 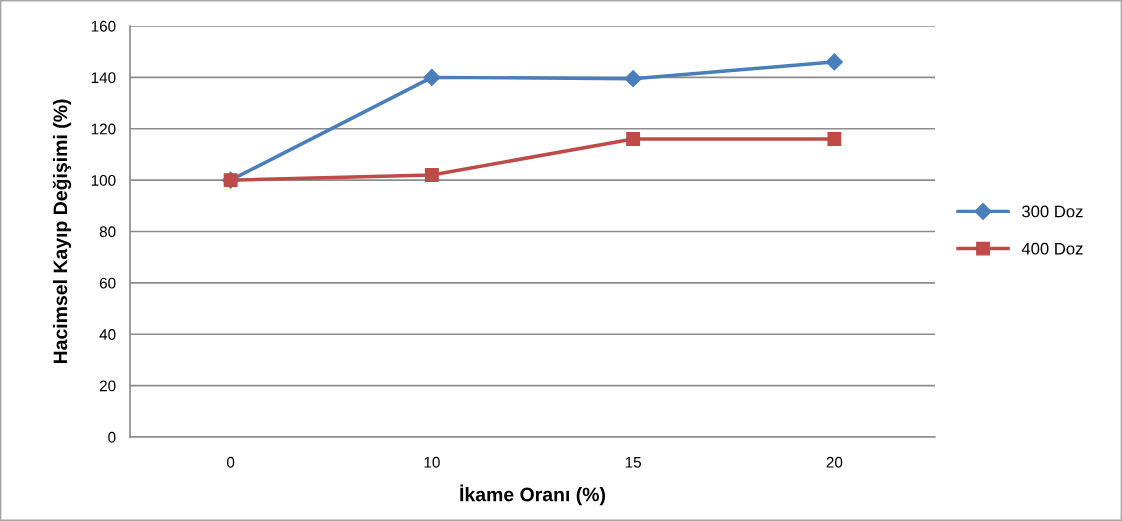 What do you see at coordinates (103, 129) in the screenshot?
I see `y-tick-label: 120` at bounding box center [103, 129].